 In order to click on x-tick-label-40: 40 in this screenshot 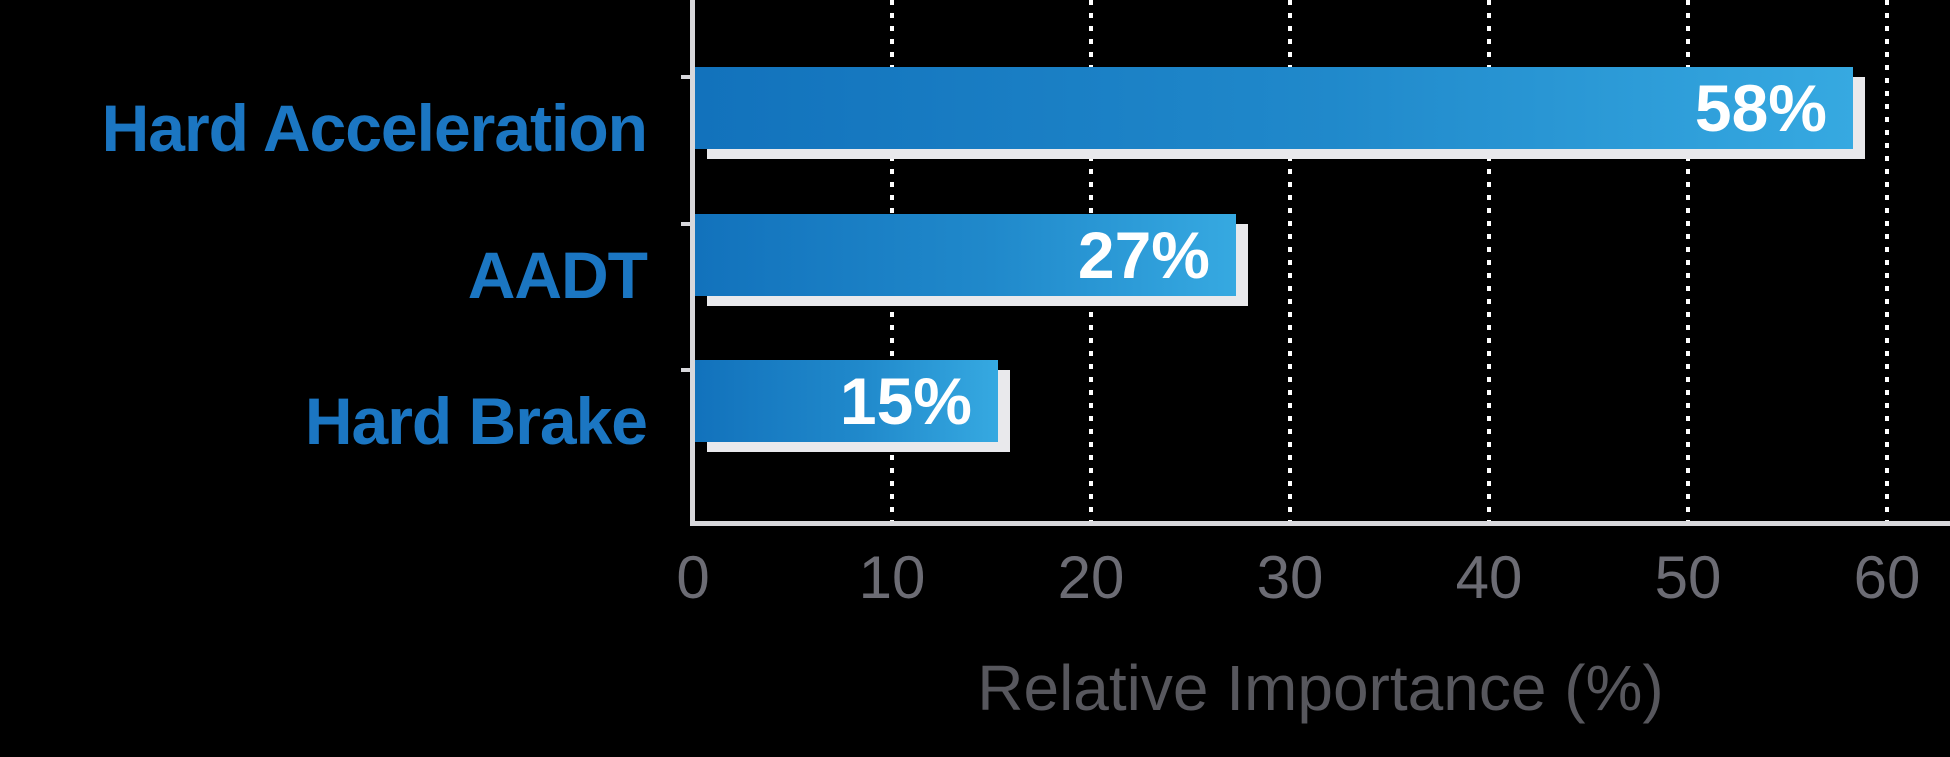, I will do `click(1489, 577)`.